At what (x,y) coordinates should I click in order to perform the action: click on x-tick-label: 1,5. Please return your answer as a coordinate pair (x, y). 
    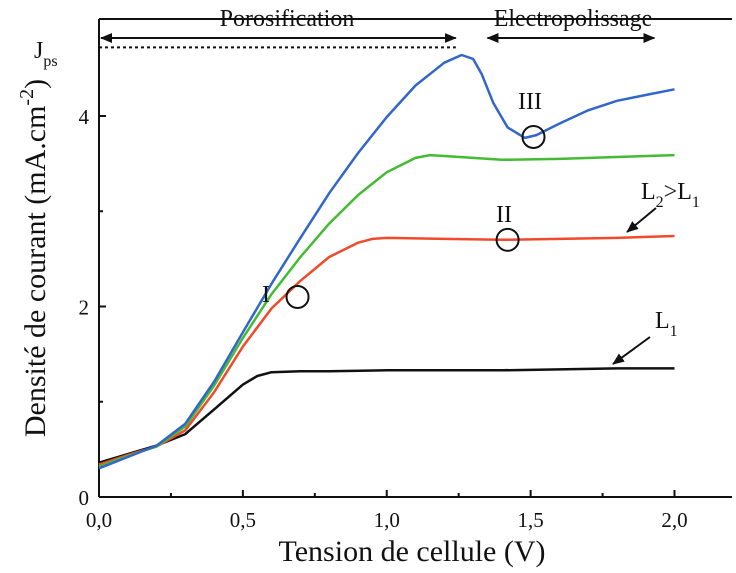
    Looking at the image, I should click on (531, 520).